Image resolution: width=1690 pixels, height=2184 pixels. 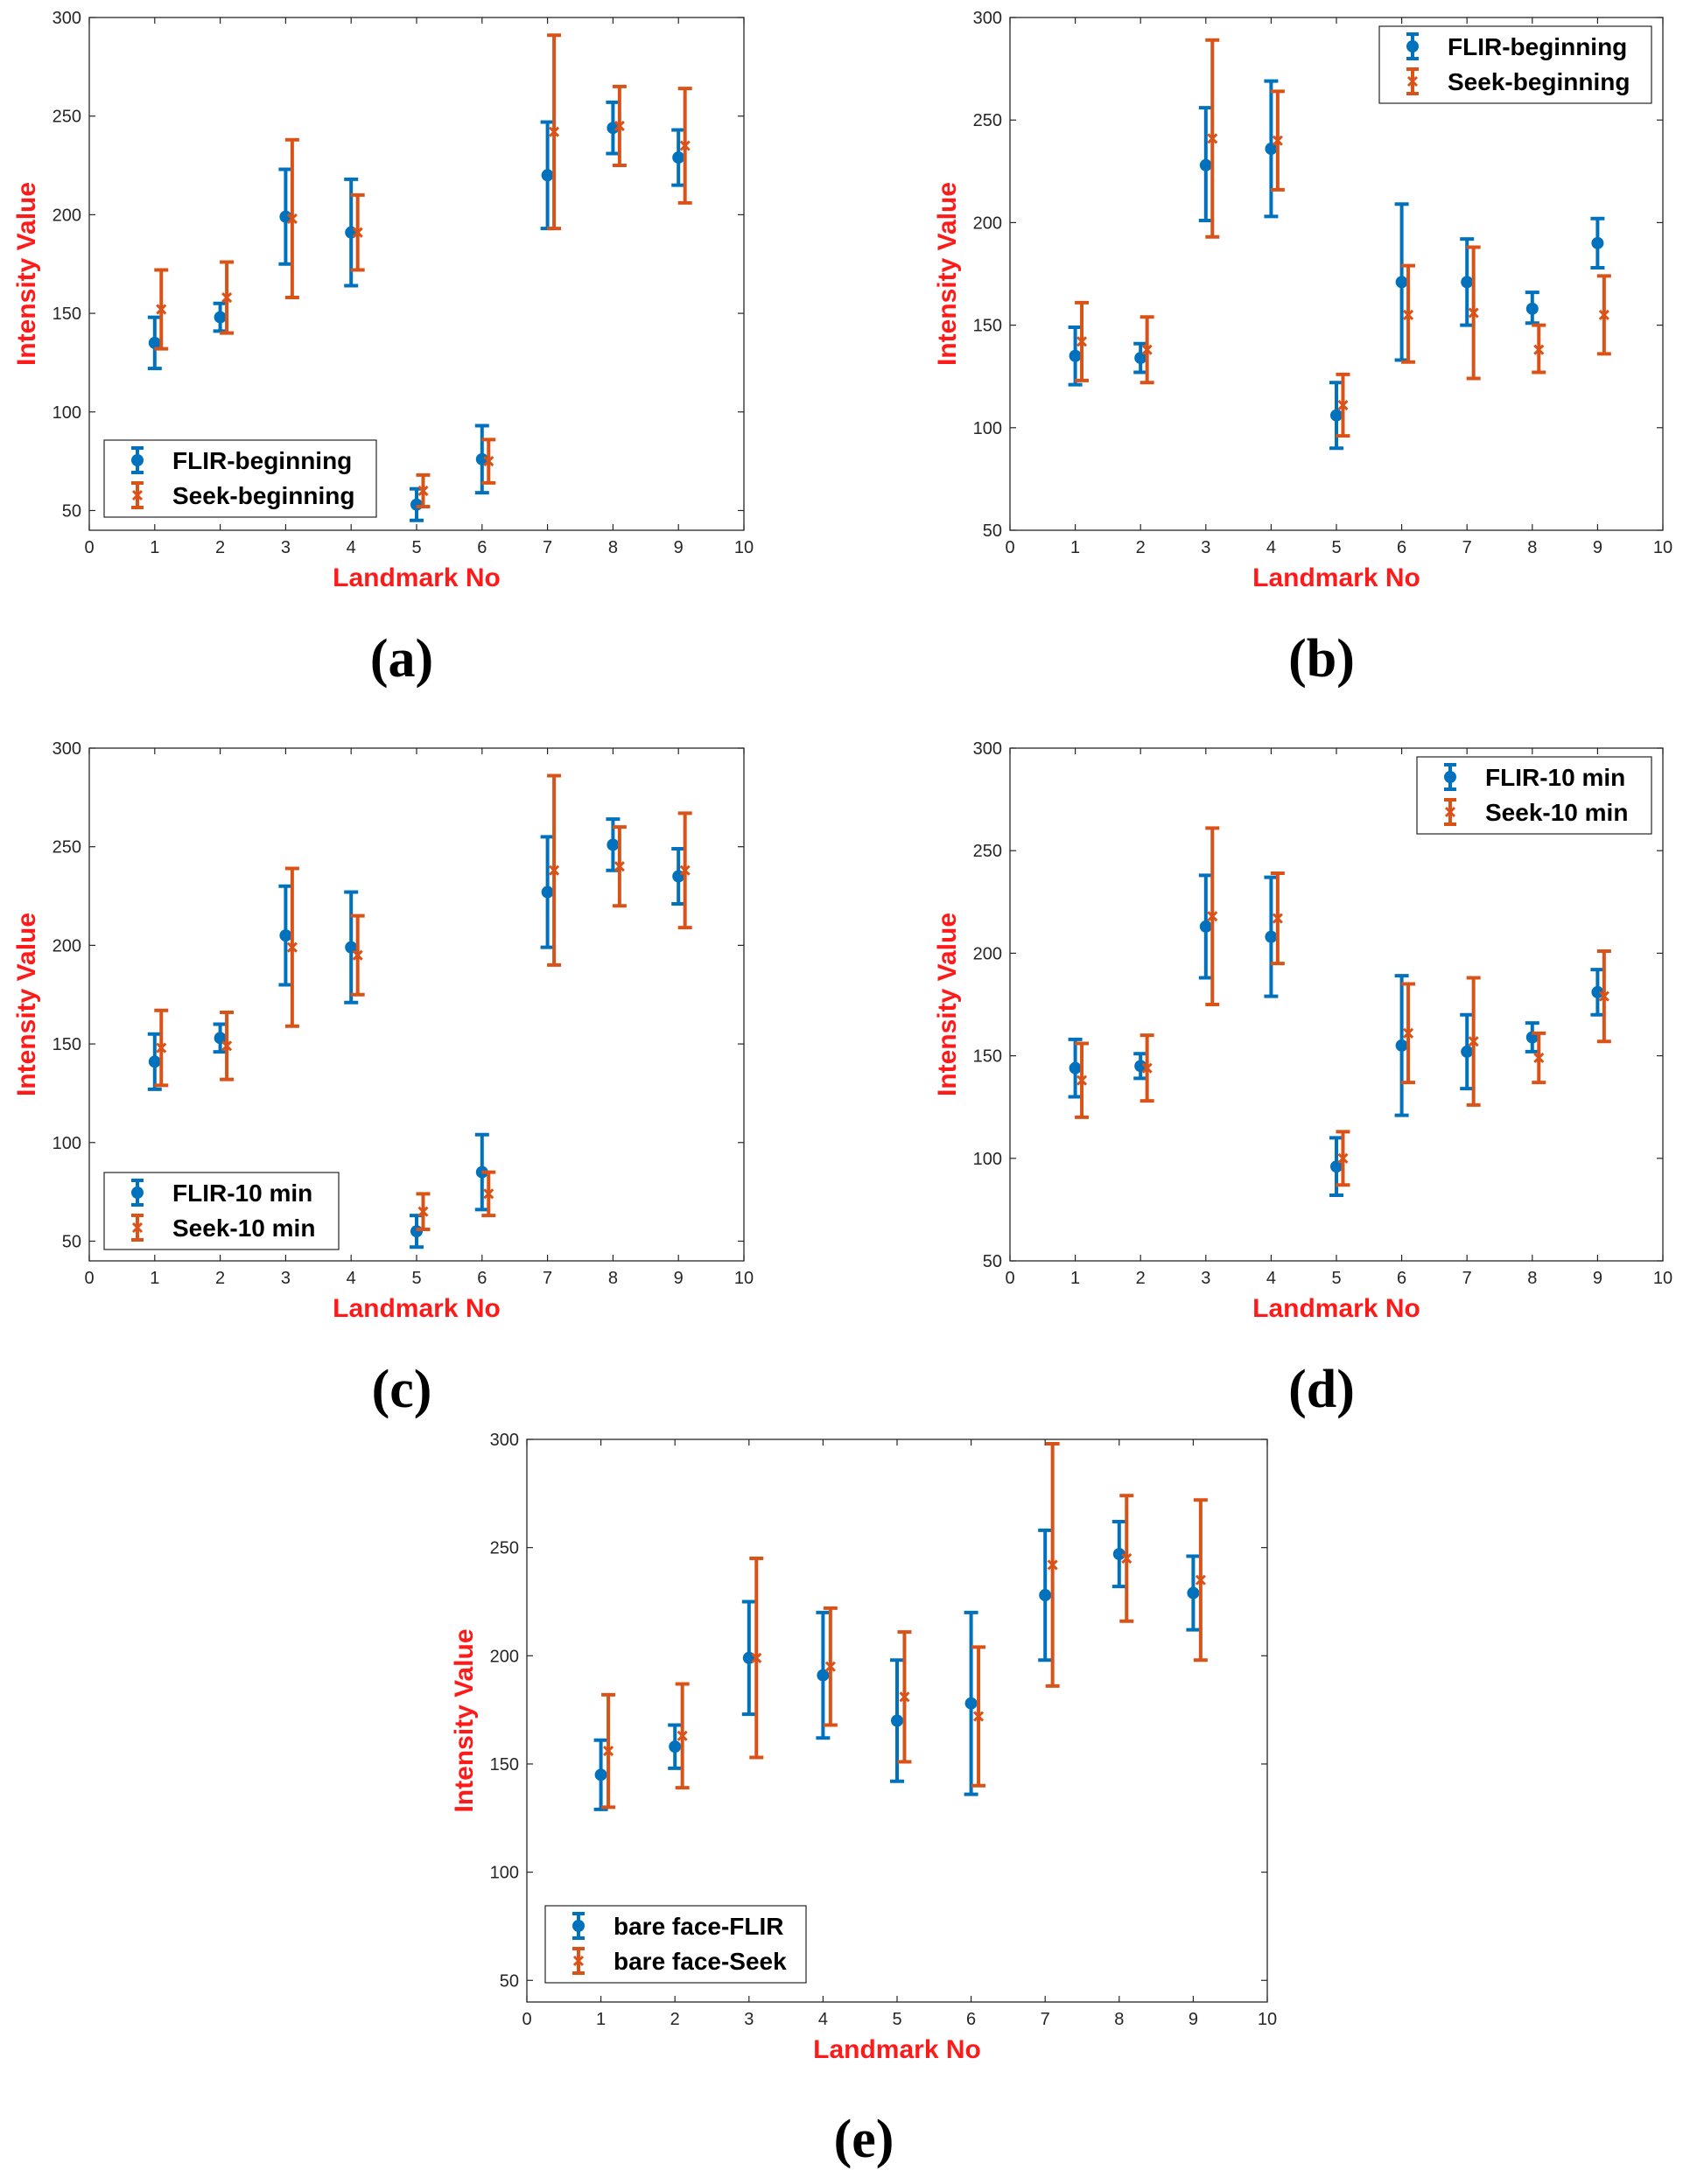 What do you see at coordinates (1321, 1389) in the screenshot?
I see `panel-label: (d)` at bounding box center [1321, 1389].